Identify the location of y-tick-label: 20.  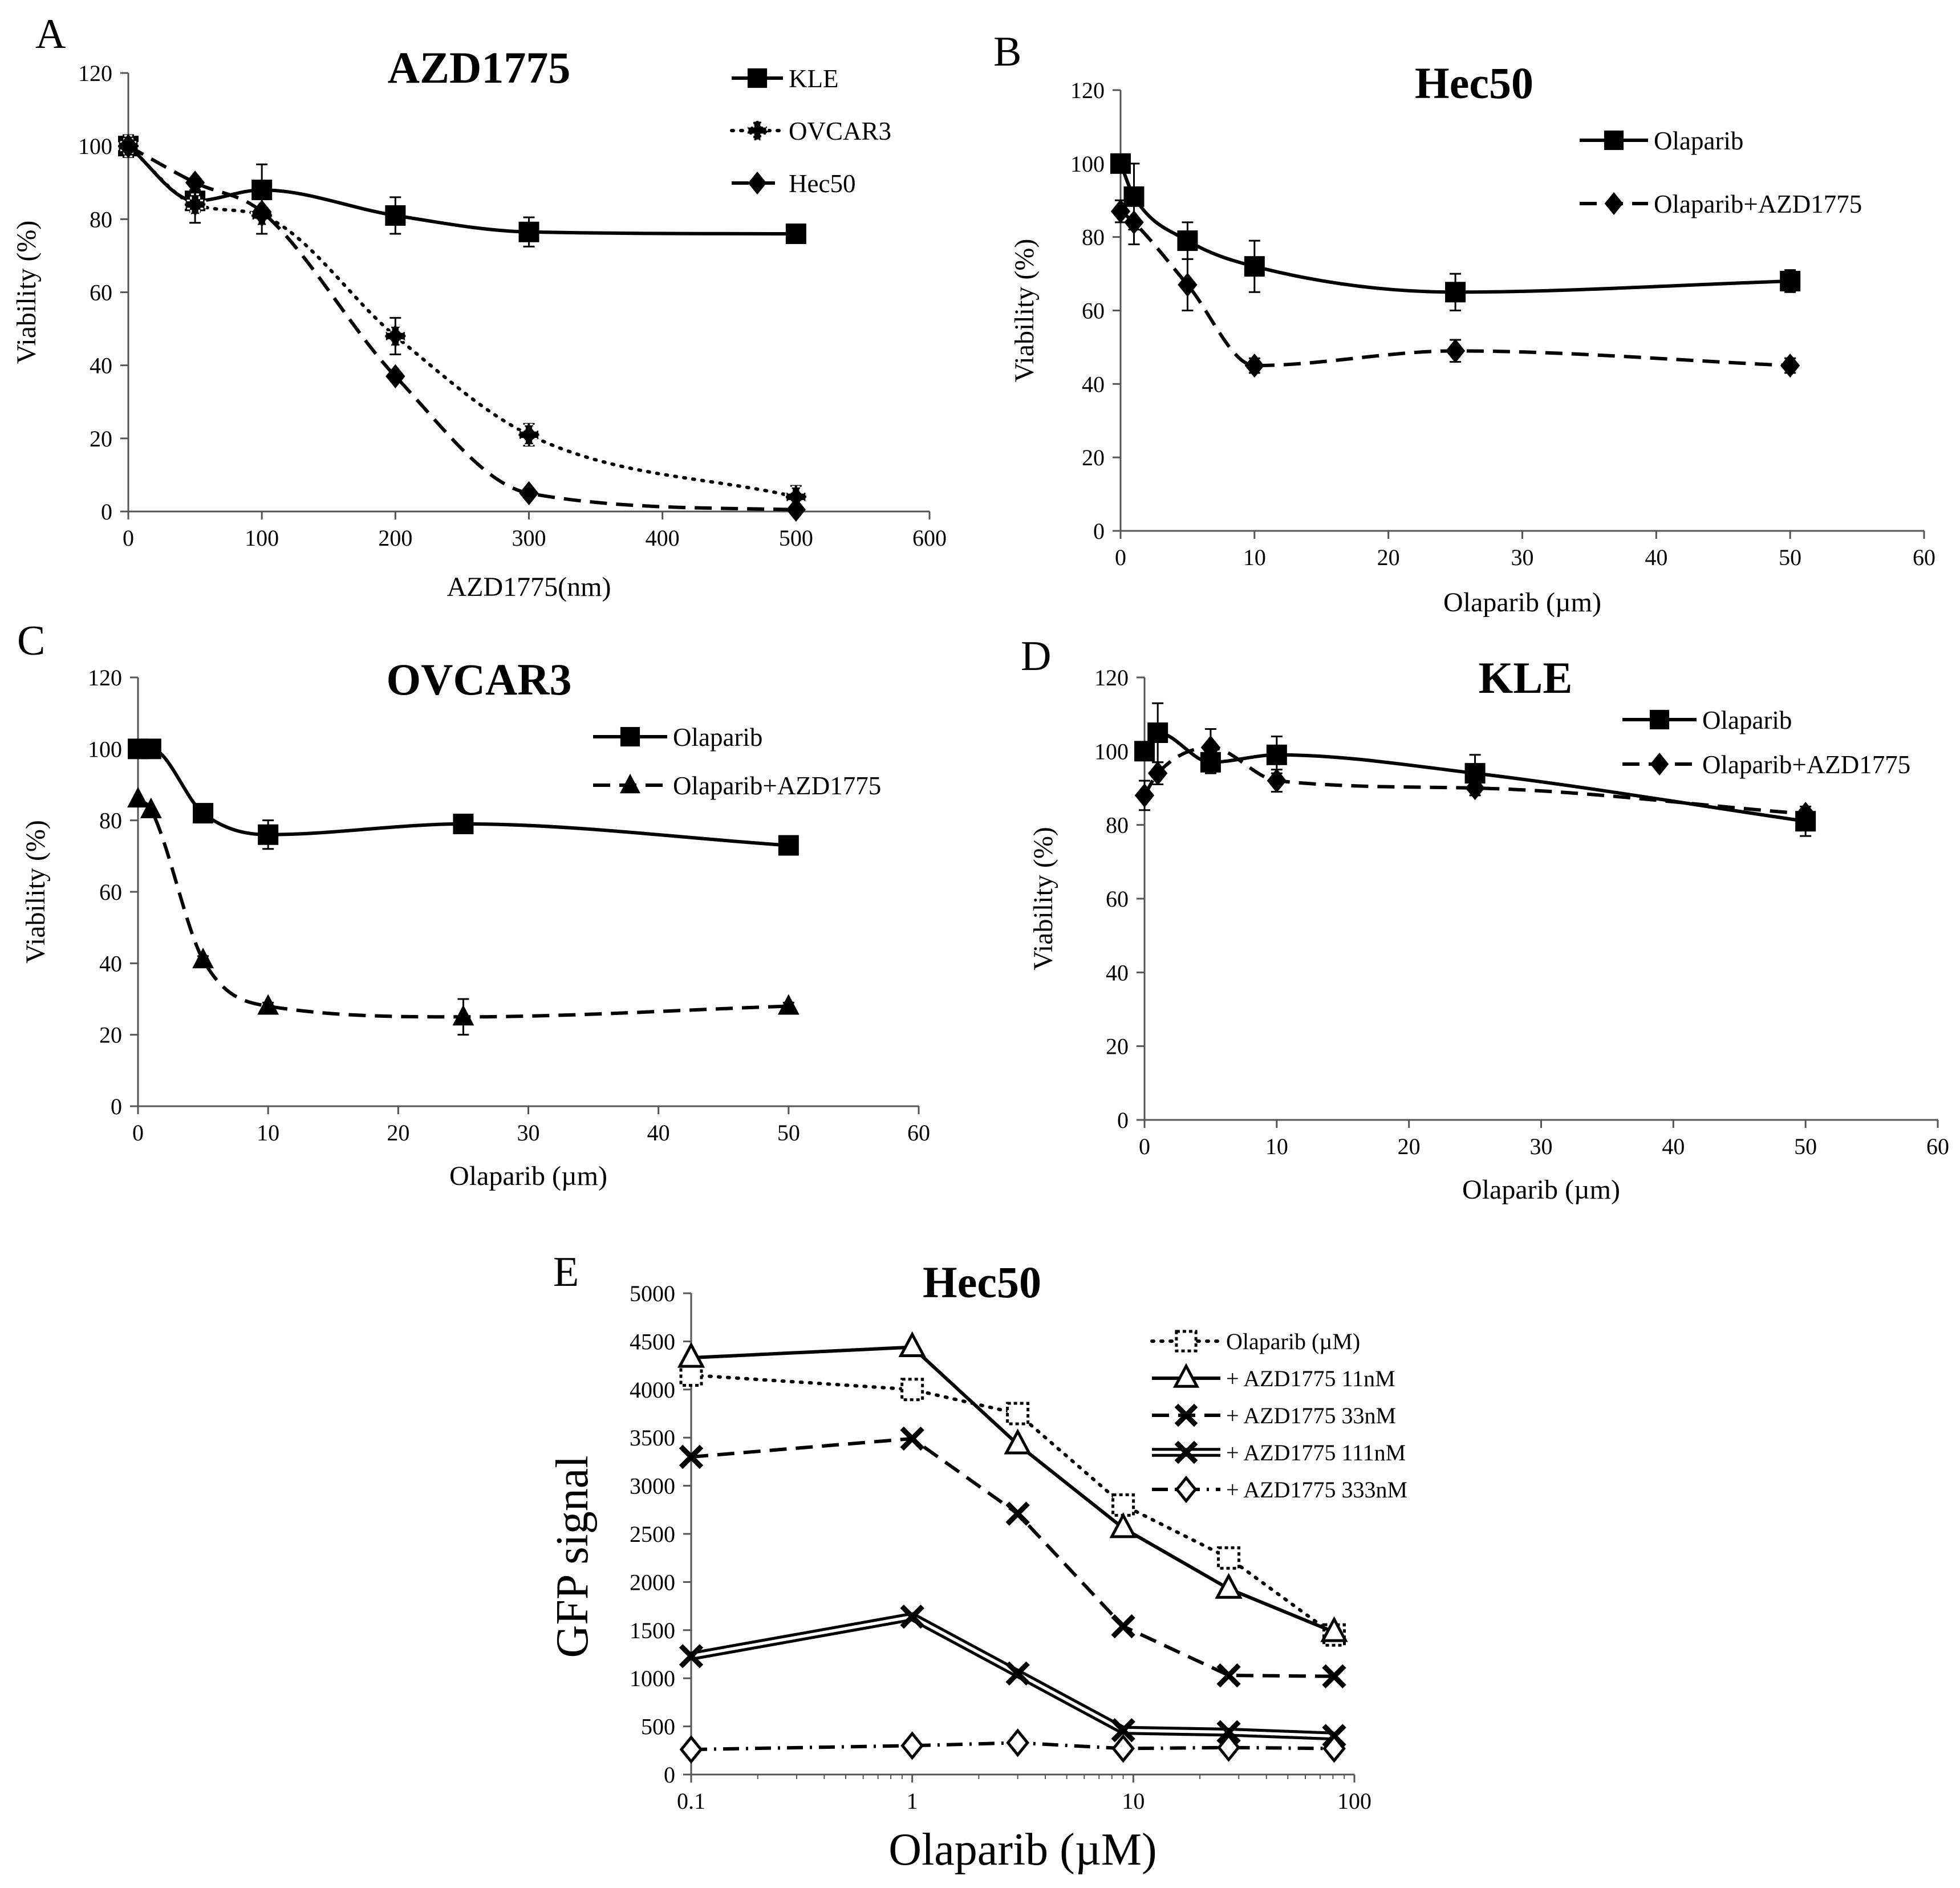
(1093, 457).